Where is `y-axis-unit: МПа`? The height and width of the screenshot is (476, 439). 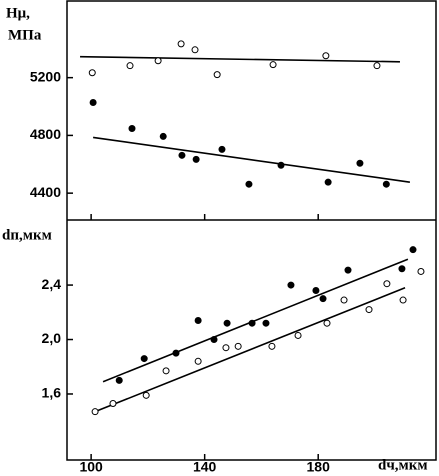 y-axis-unit: МПа is located at coordinates (25, 35).